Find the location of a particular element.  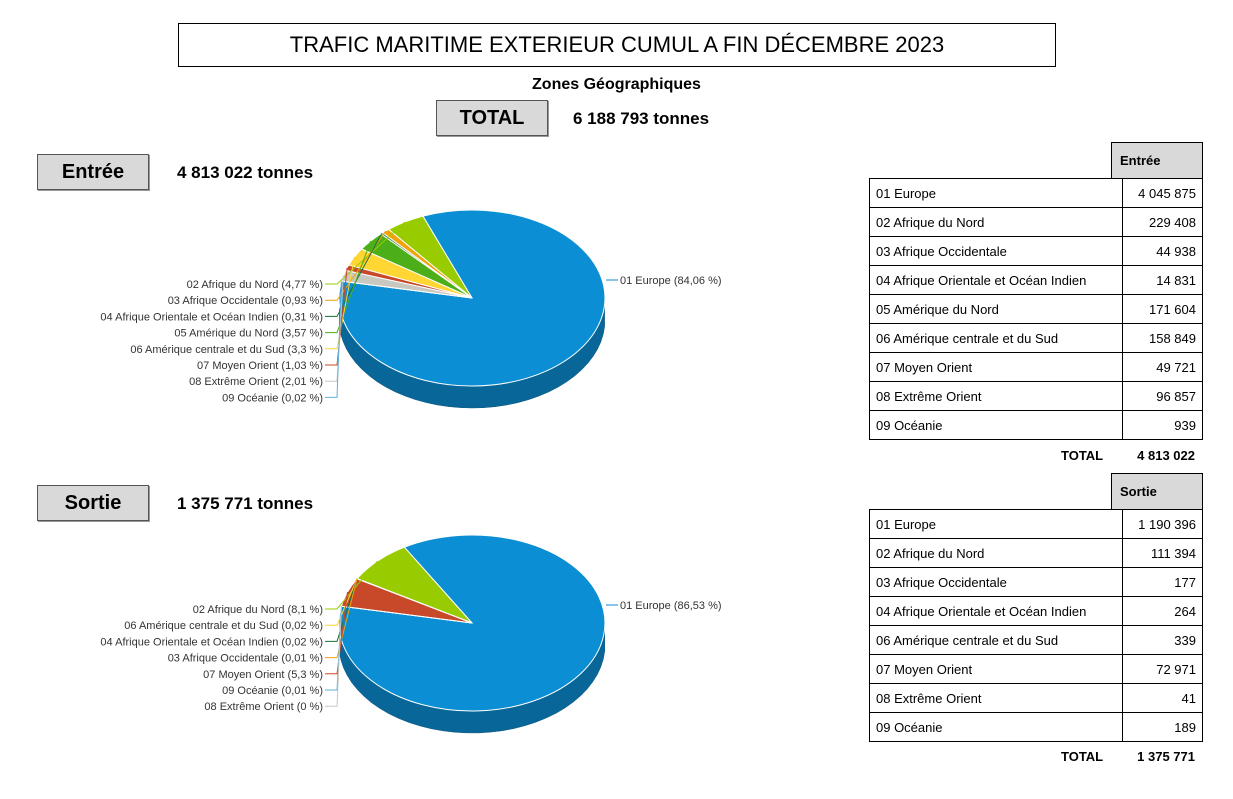

entree-table-total-label: TOTAL is located at coordinates (1082, 455).